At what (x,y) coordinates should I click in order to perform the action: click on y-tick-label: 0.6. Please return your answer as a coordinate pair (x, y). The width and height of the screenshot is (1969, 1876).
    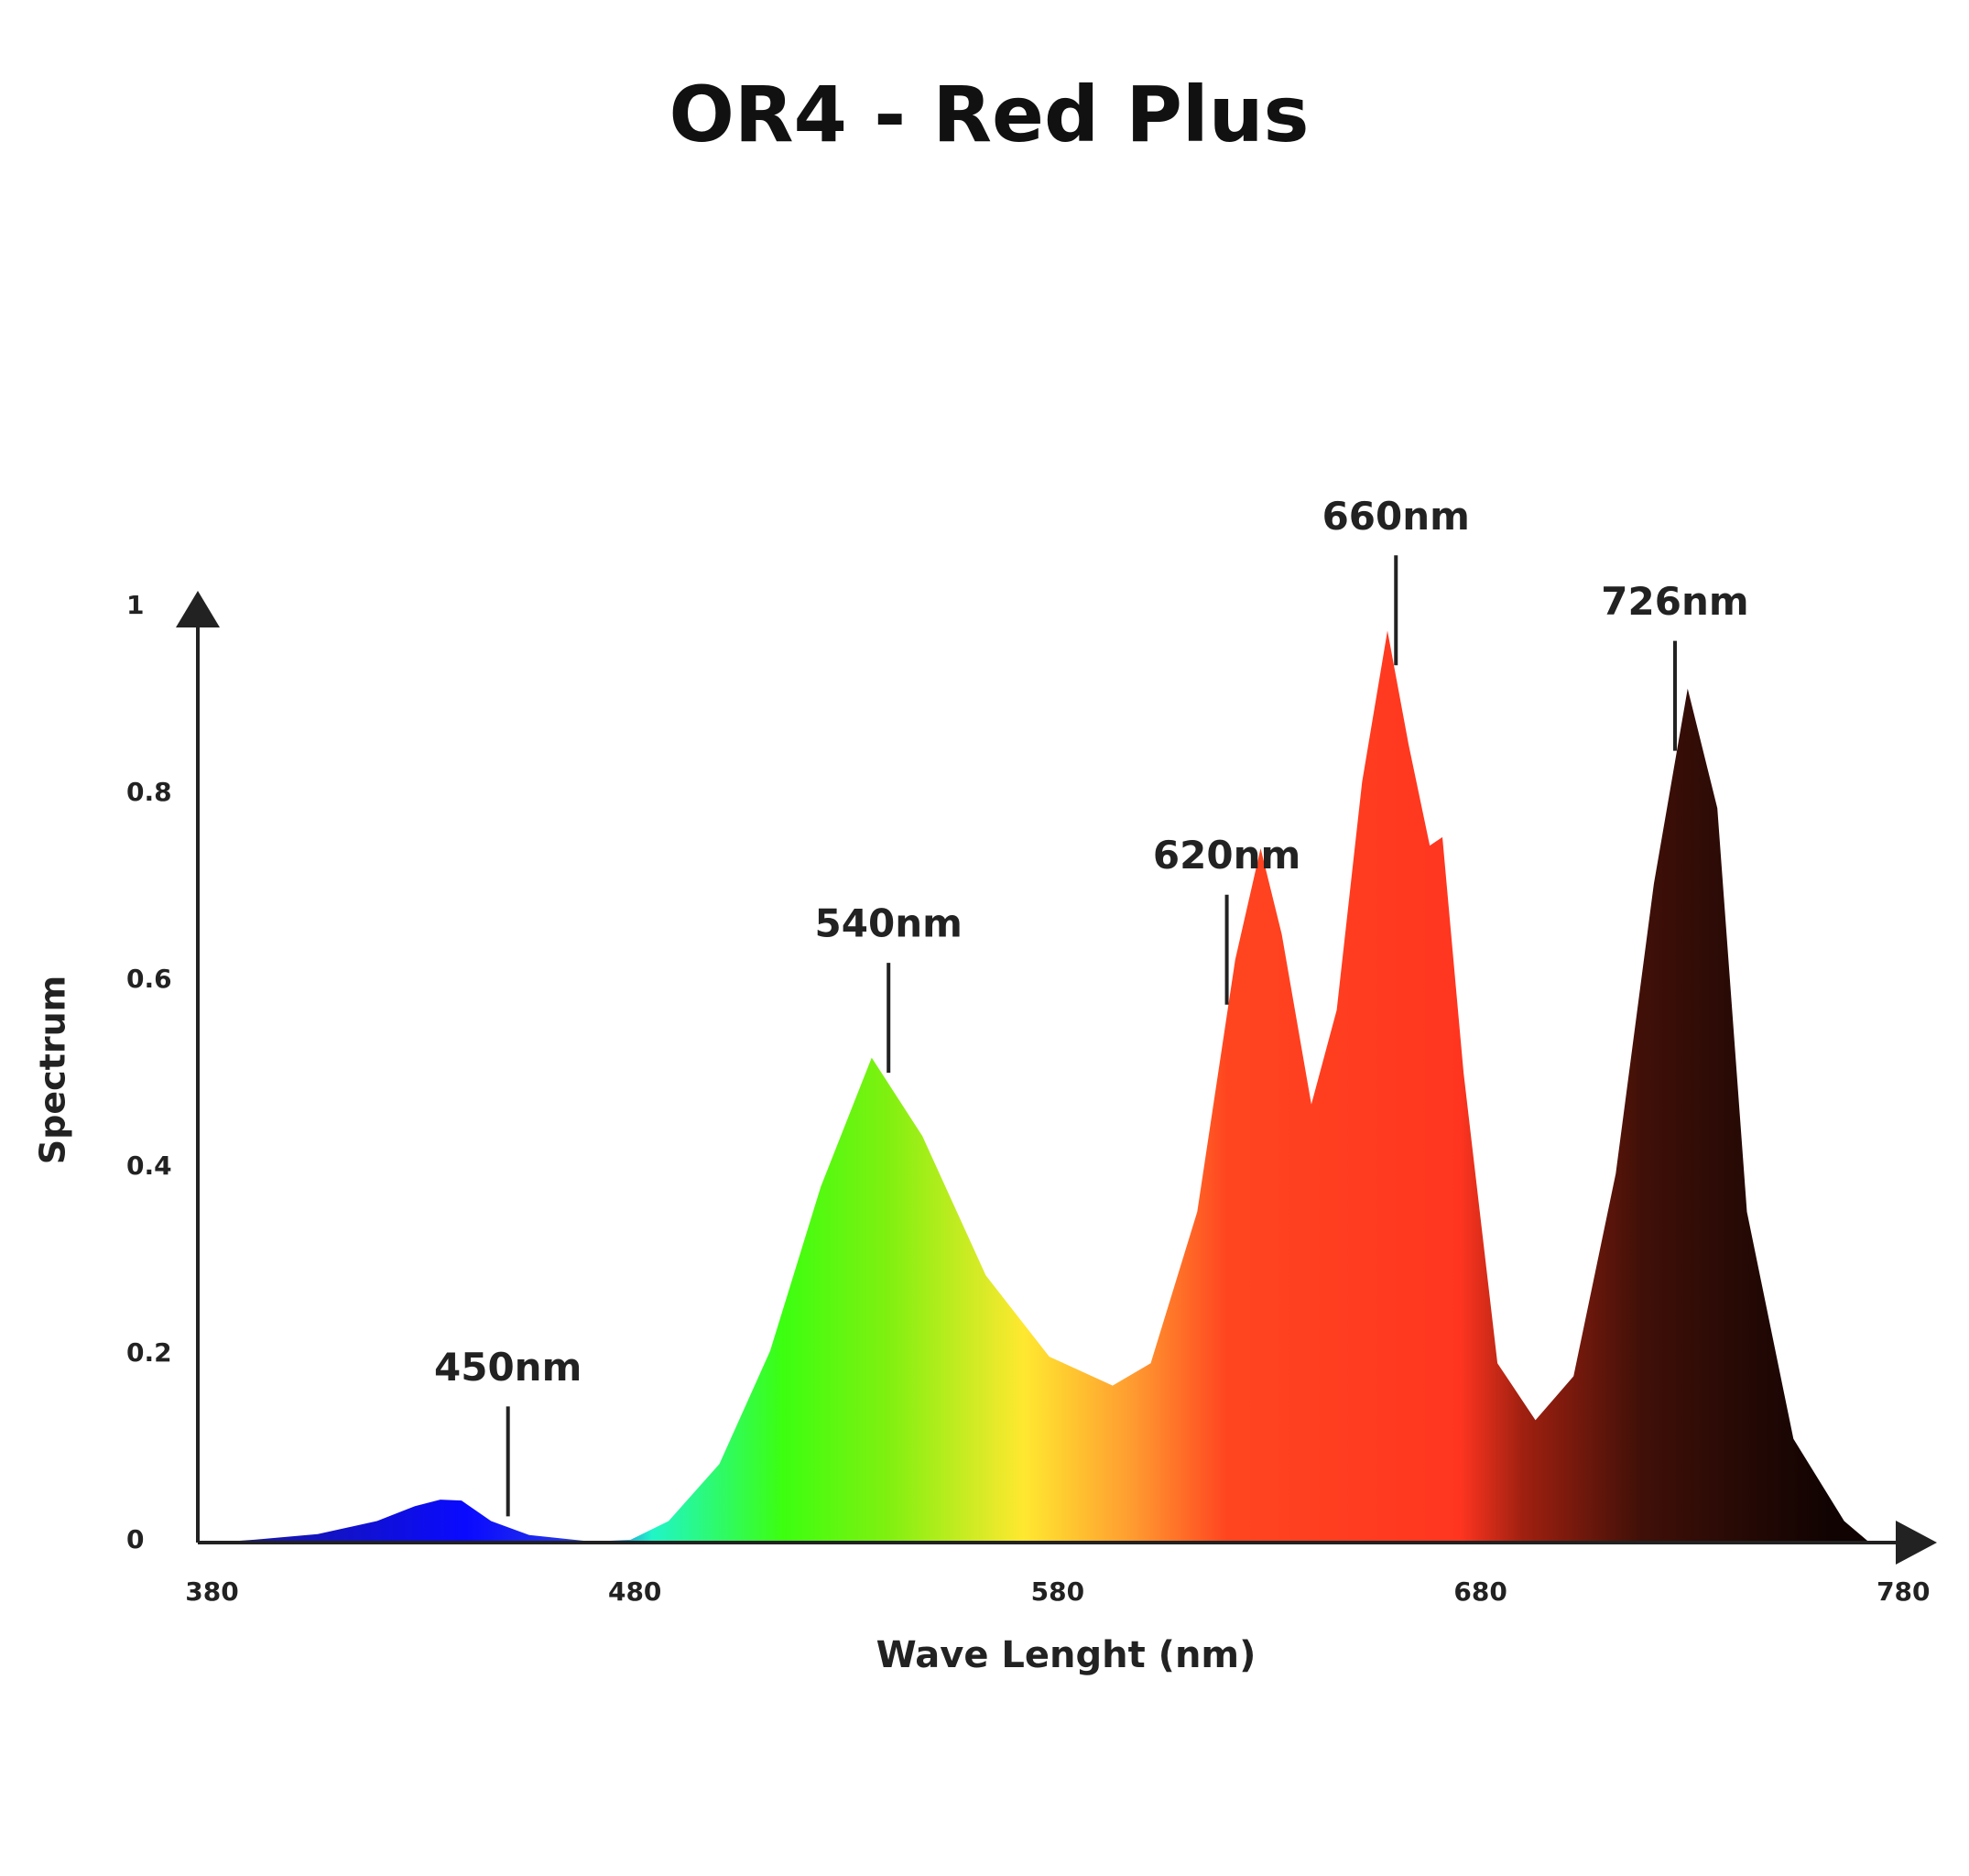
    Looking at the image, I should click on (149, 979).